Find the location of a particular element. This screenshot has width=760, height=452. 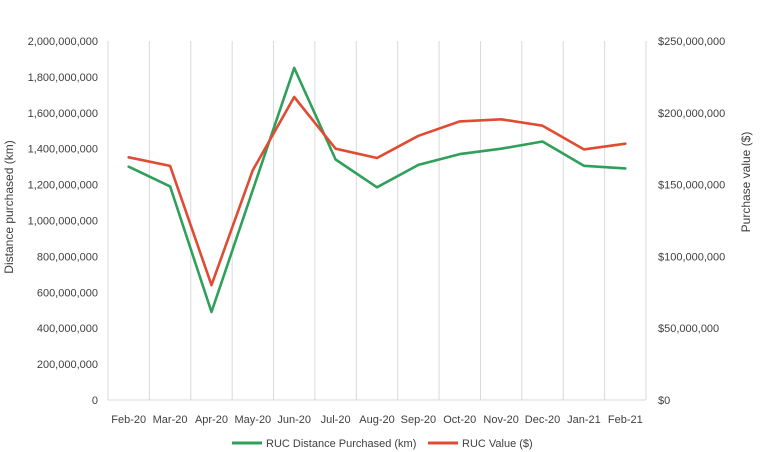

y-tick-label: 1,800,000,000 is located at coordinates (63, 78).